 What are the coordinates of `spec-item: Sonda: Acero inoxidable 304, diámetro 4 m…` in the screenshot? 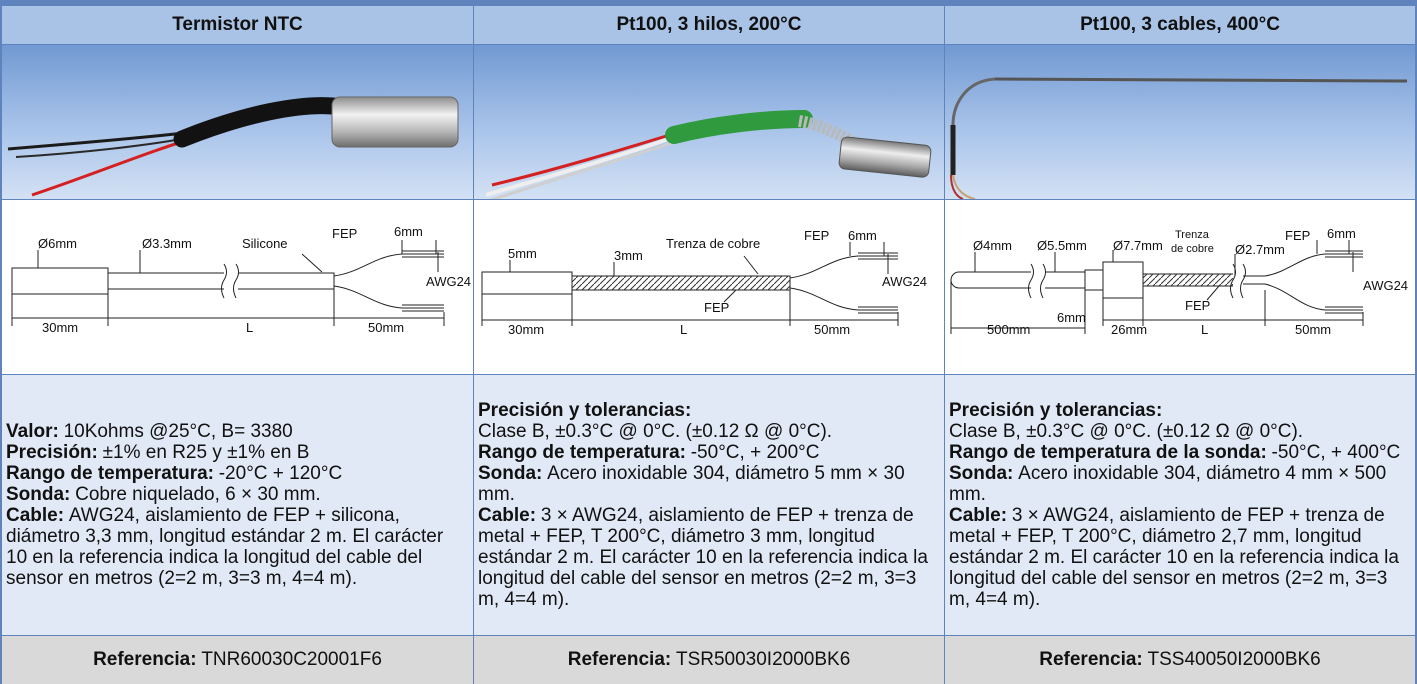 It's located at (1180, 484).